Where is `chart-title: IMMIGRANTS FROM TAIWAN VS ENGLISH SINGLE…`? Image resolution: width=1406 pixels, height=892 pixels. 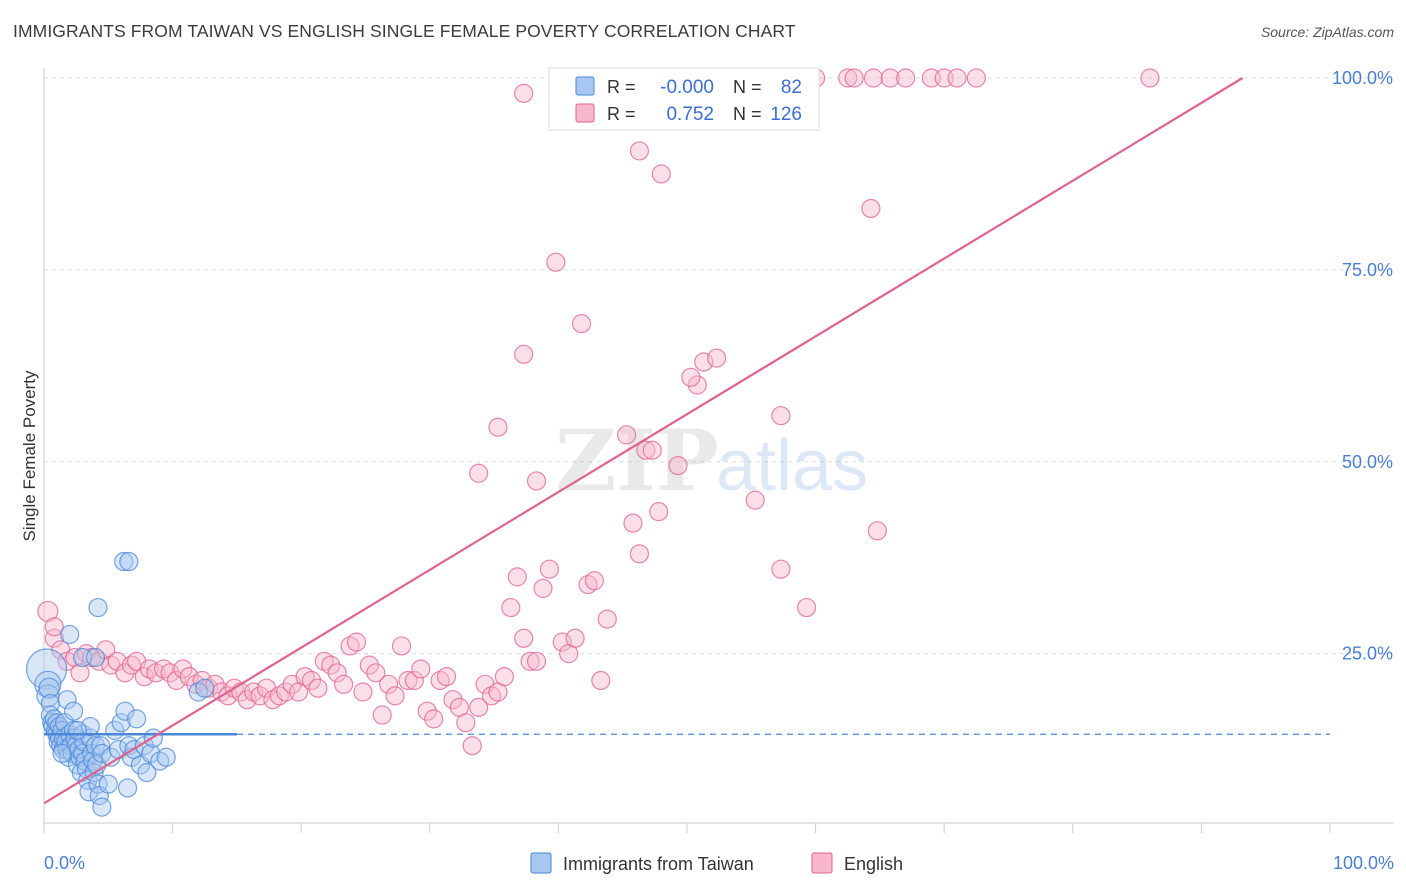
chart-title: IMMIGRANTS FROM TAIWAN VS ENGLISH SINGLE… is located at coordinates (404, 31).